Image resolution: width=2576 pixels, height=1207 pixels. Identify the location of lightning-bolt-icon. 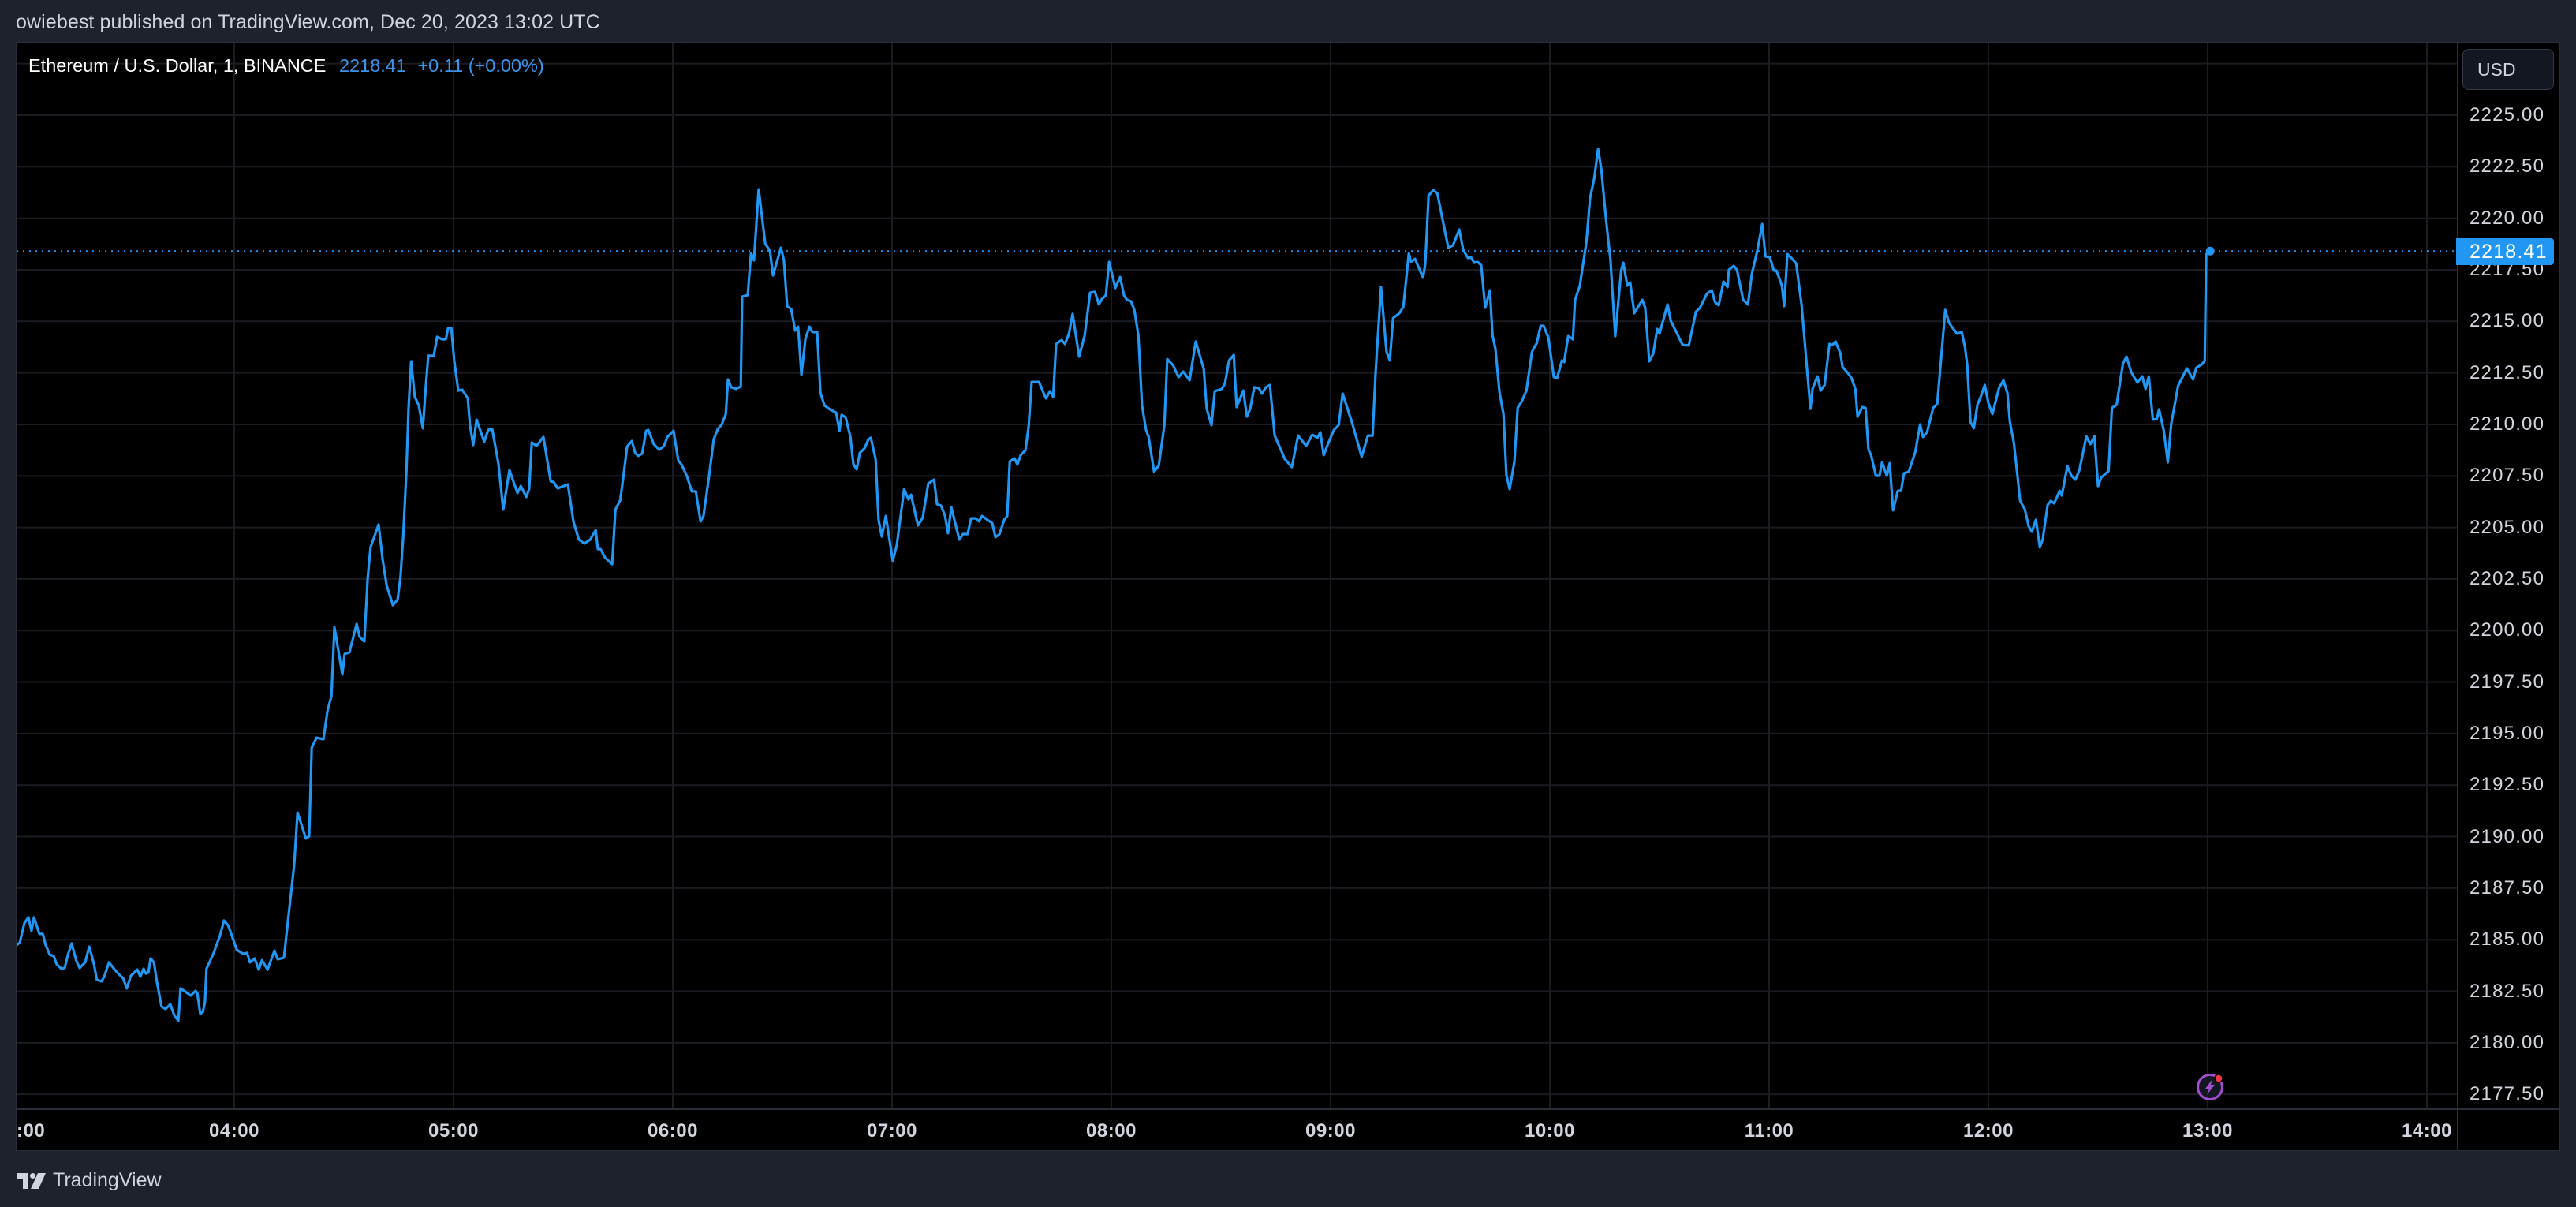
(2210, 1087).